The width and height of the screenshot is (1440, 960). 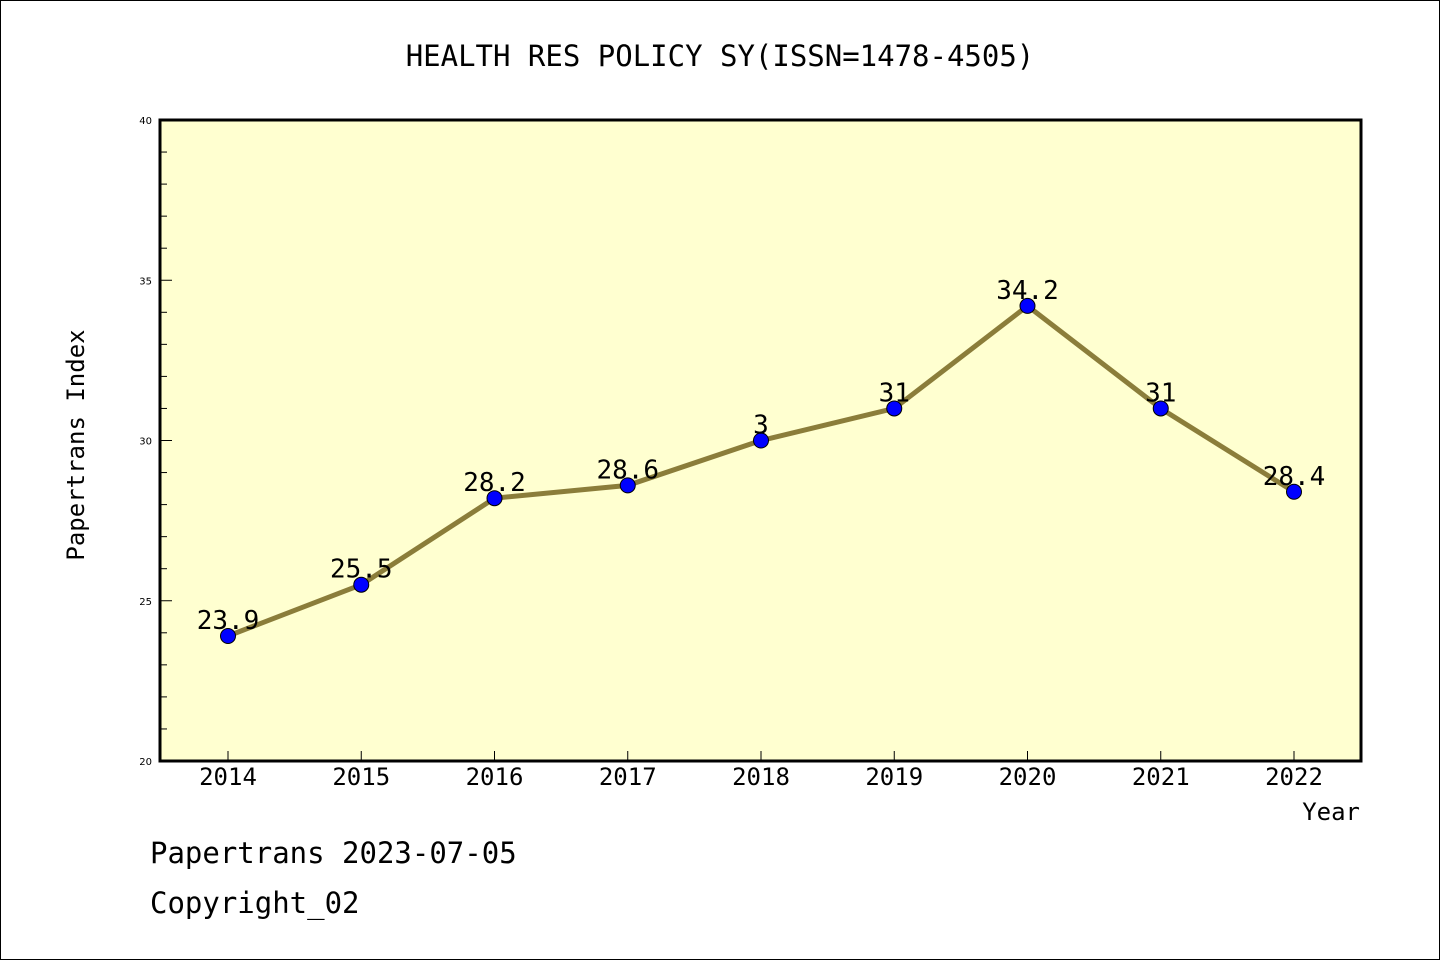 What do you see at coordinates (1028, 777) in the screenshot?
I see `x-tick-label: 2020` at bounding box center [1028, 777].